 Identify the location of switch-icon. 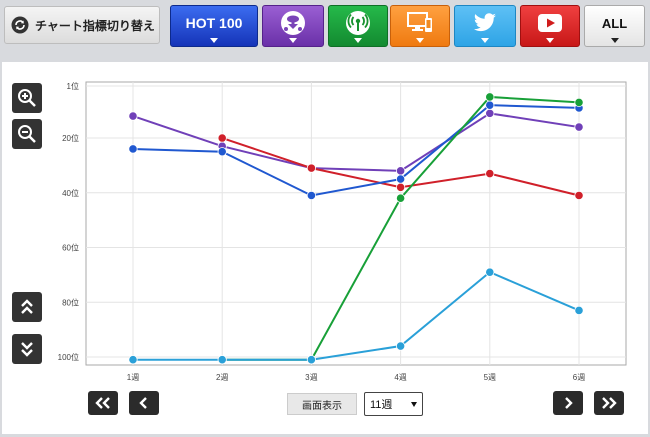
(20, 25).